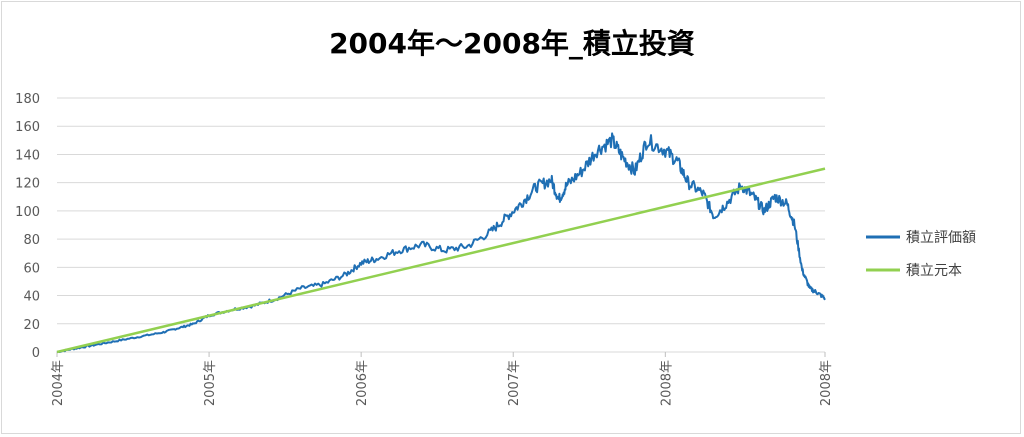  What do you see at coordinates (442, 379) in the screenshot?
I see `x-axis-ticks: 2004年 2005年 2006年 2007年 2008年 2008年` at bounding box center [442, 379].